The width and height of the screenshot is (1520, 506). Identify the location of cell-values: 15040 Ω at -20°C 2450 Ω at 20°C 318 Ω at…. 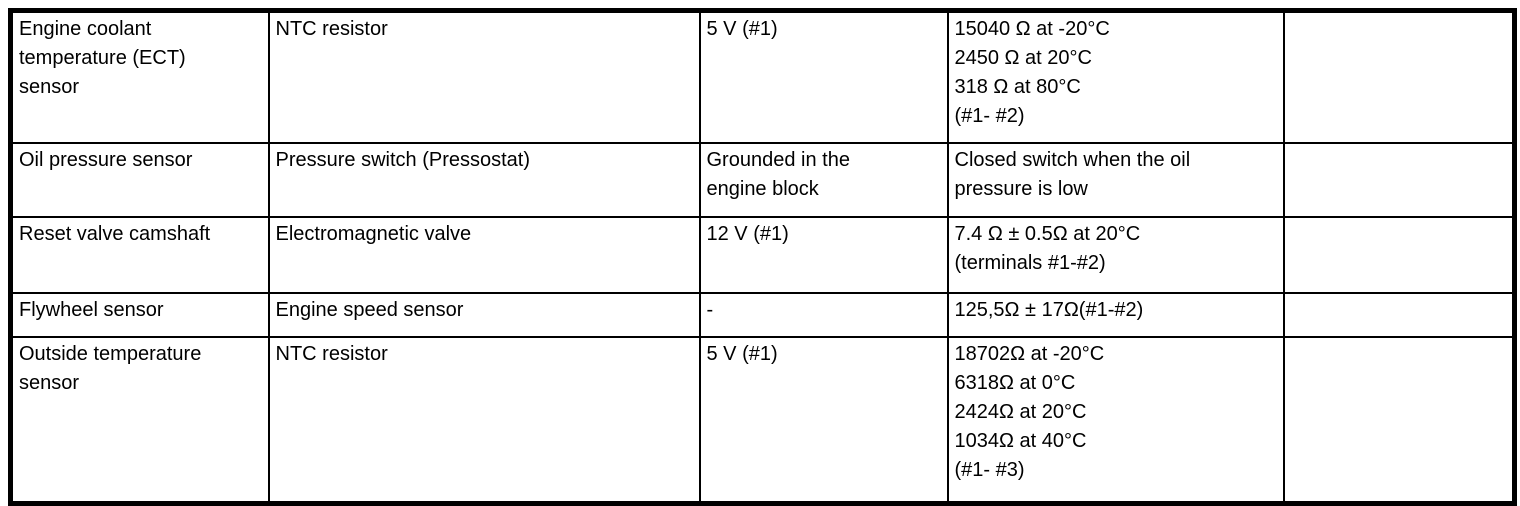
(1115, 76).